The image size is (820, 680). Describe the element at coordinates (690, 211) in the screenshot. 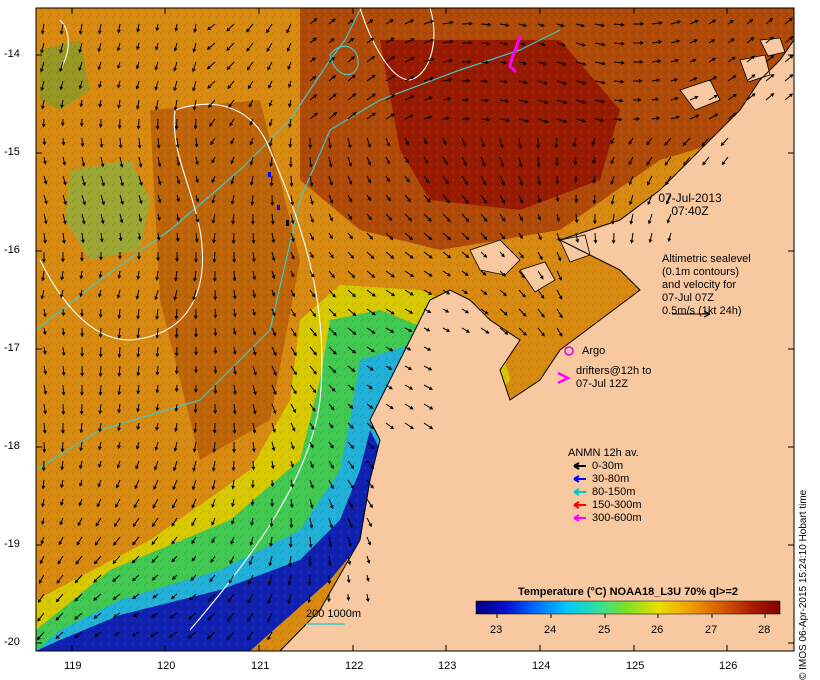

I see `time-text: 07:40Z` at that location.